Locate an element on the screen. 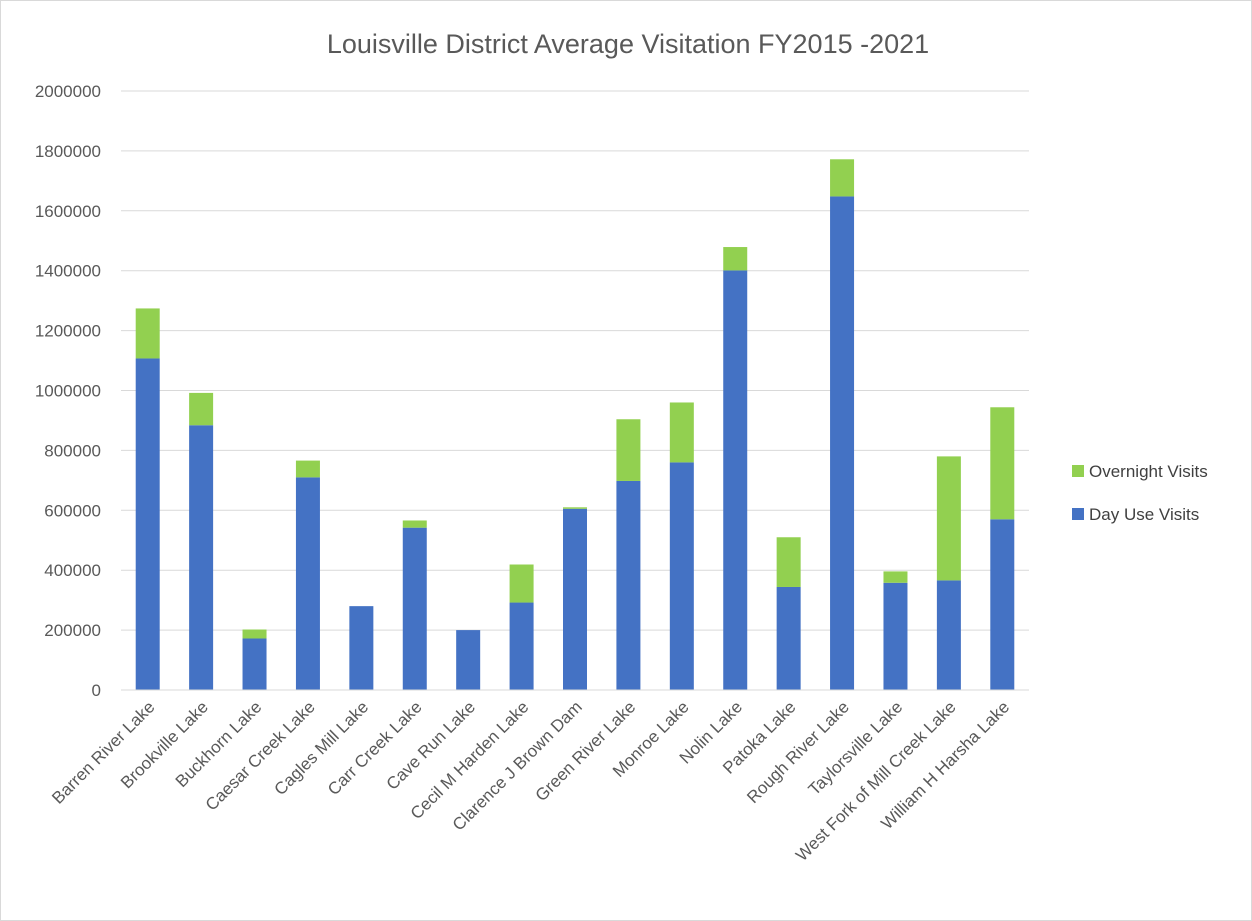  y-tick-label-600000: 600000 is located at coordinates (72, 510).